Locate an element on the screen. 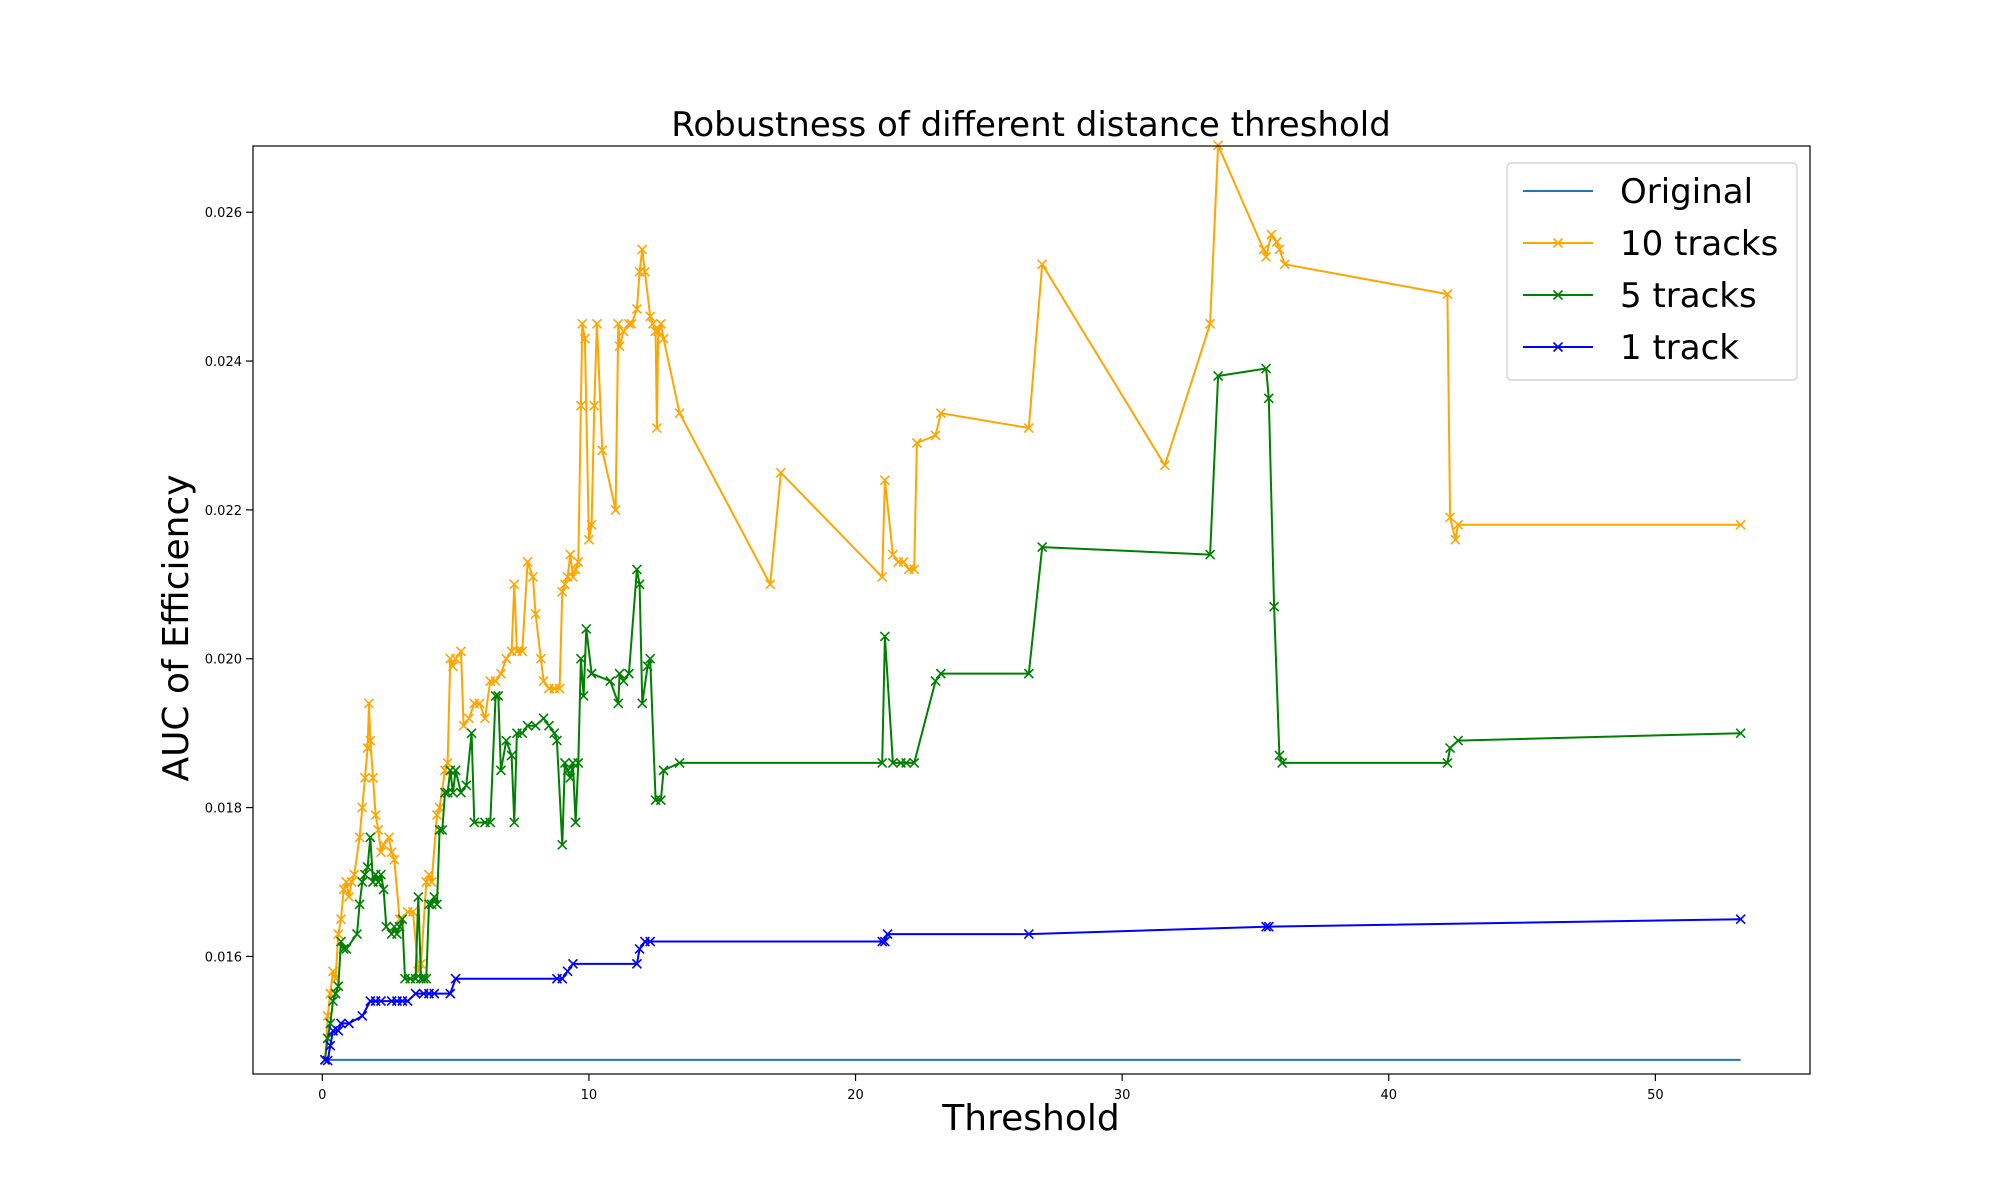  legend-swatch-marker is located at coordinates (1558, 347).